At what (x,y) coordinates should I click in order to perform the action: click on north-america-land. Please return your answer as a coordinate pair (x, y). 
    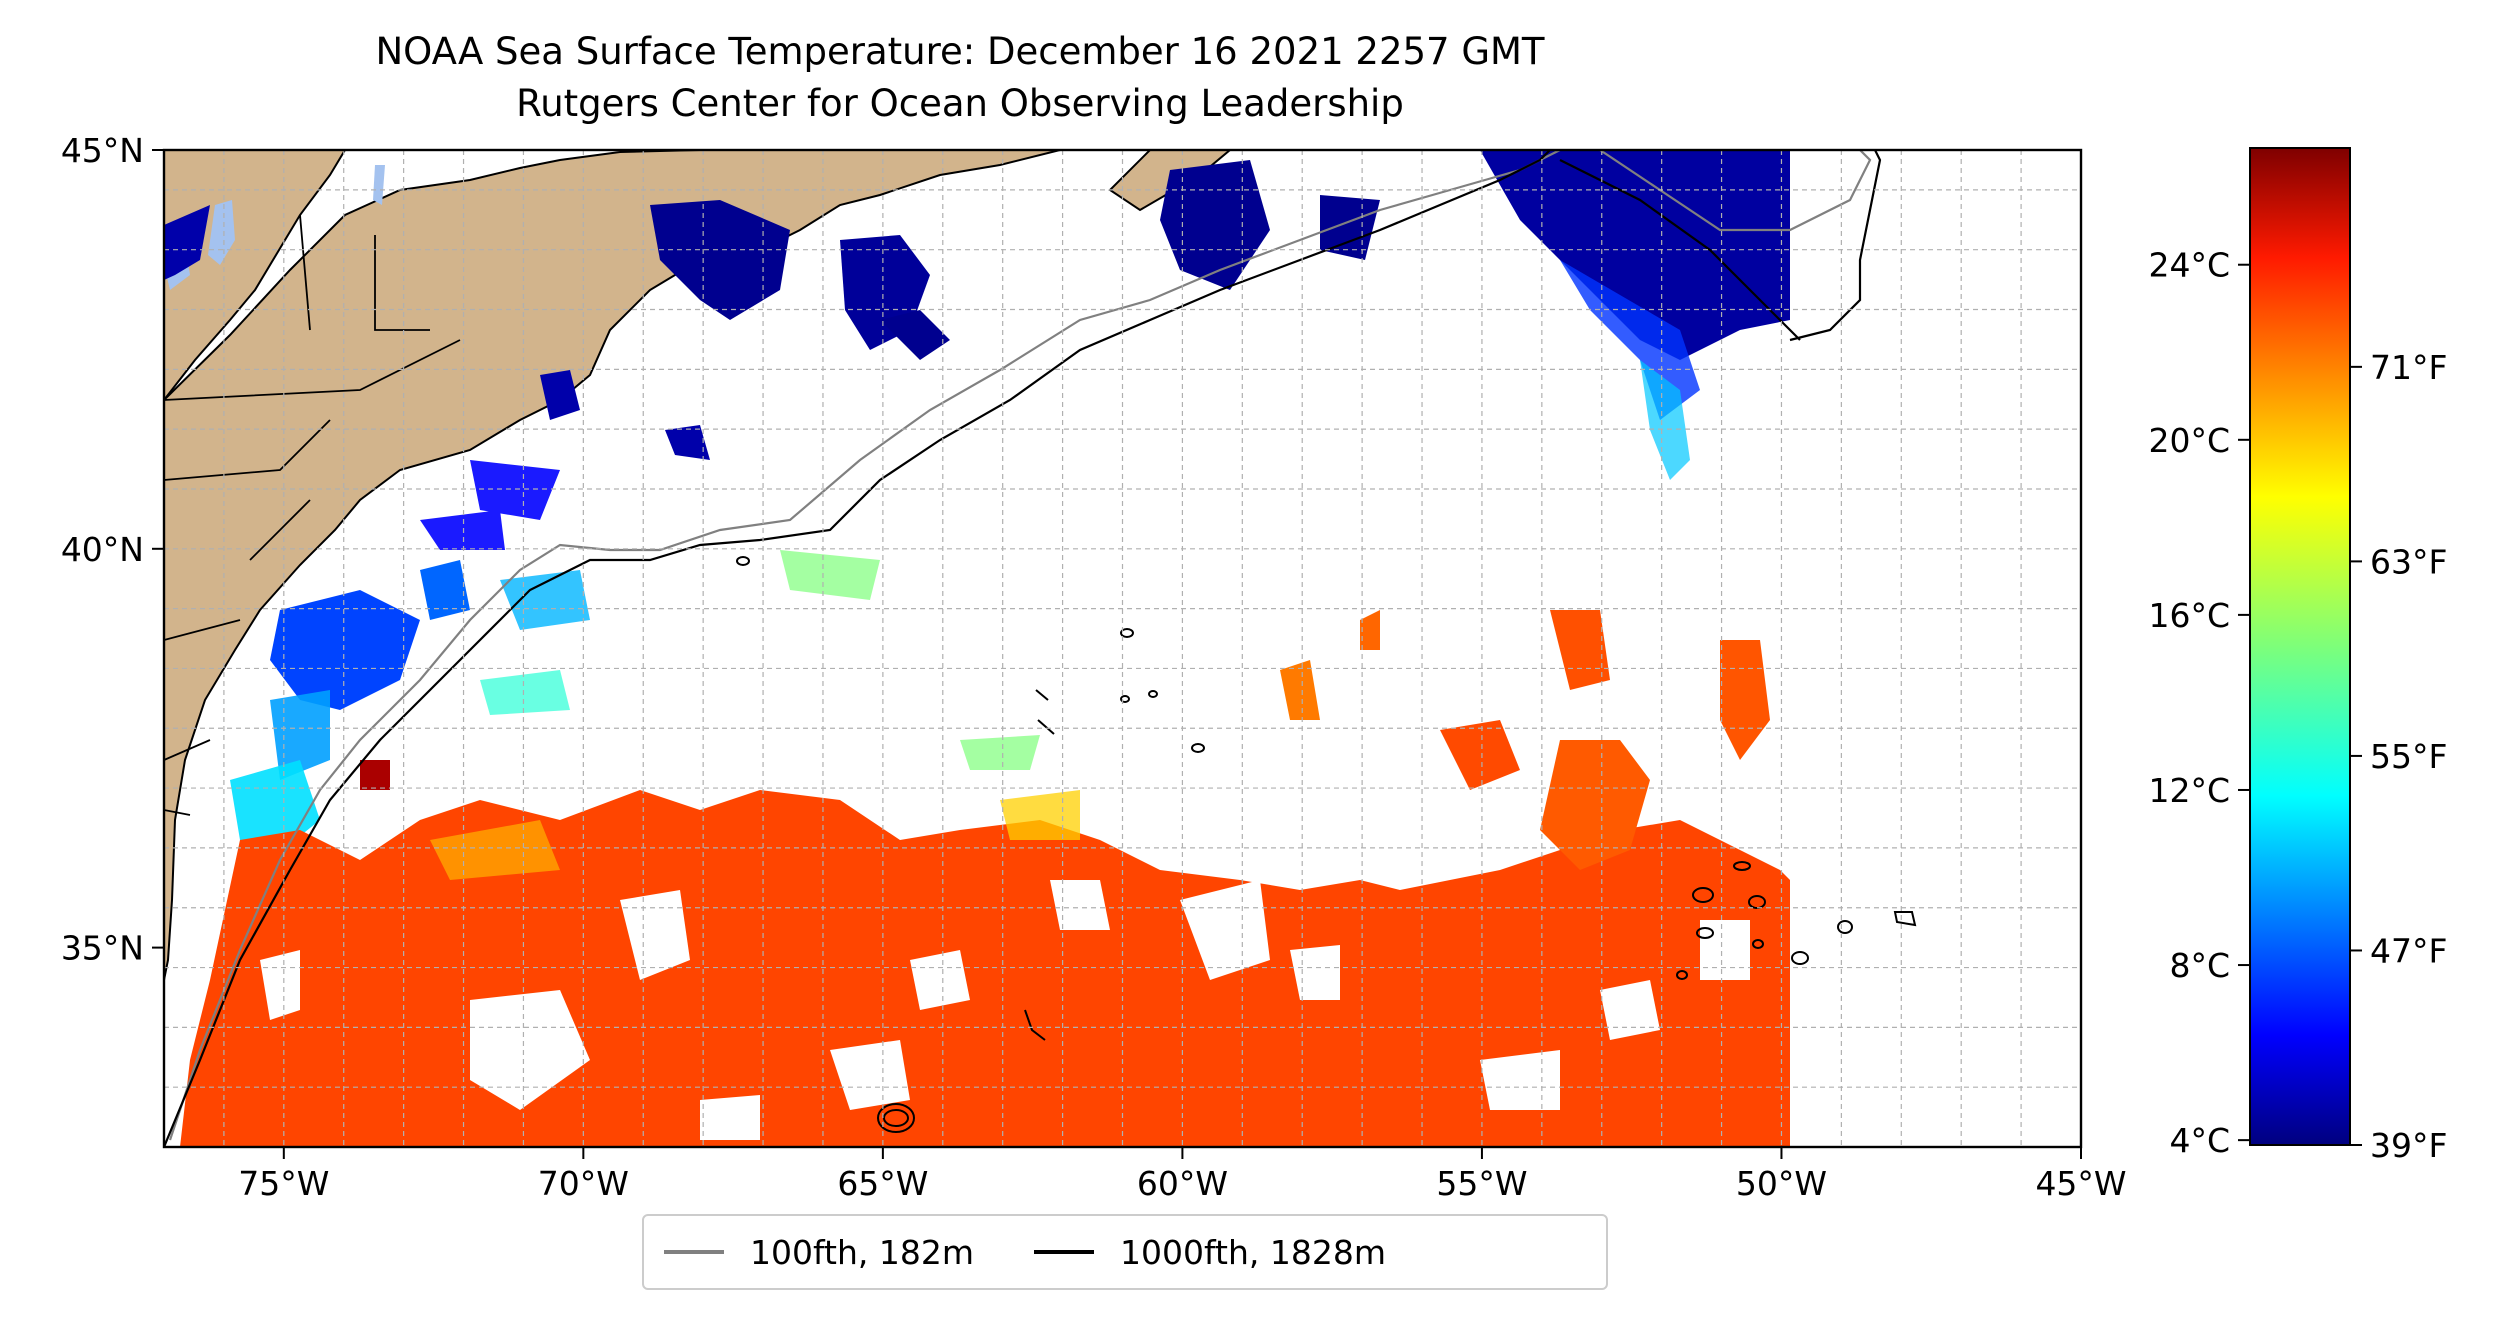
    Looking at the image, I should click on (255, 276).